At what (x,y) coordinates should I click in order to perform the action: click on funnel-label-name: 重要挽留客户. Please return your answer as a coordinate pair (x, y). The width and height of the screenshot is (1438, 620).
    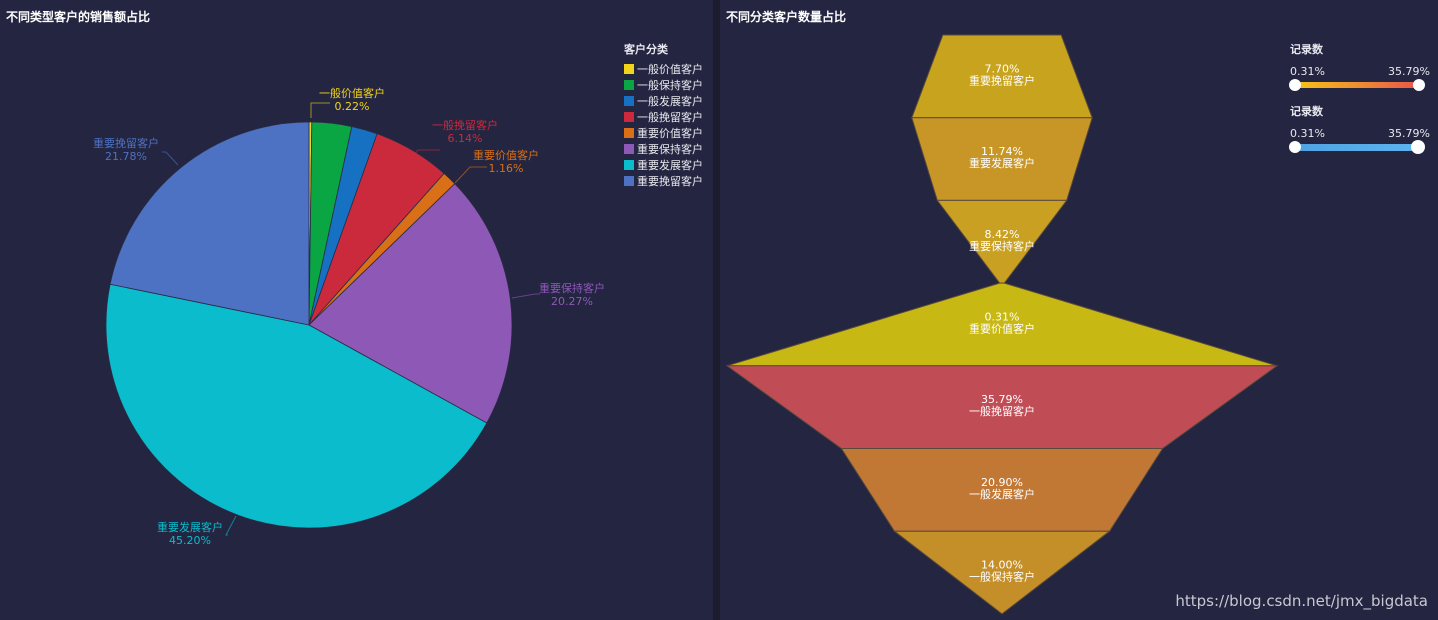
    Looking at the image, I should click on (1002, 80).